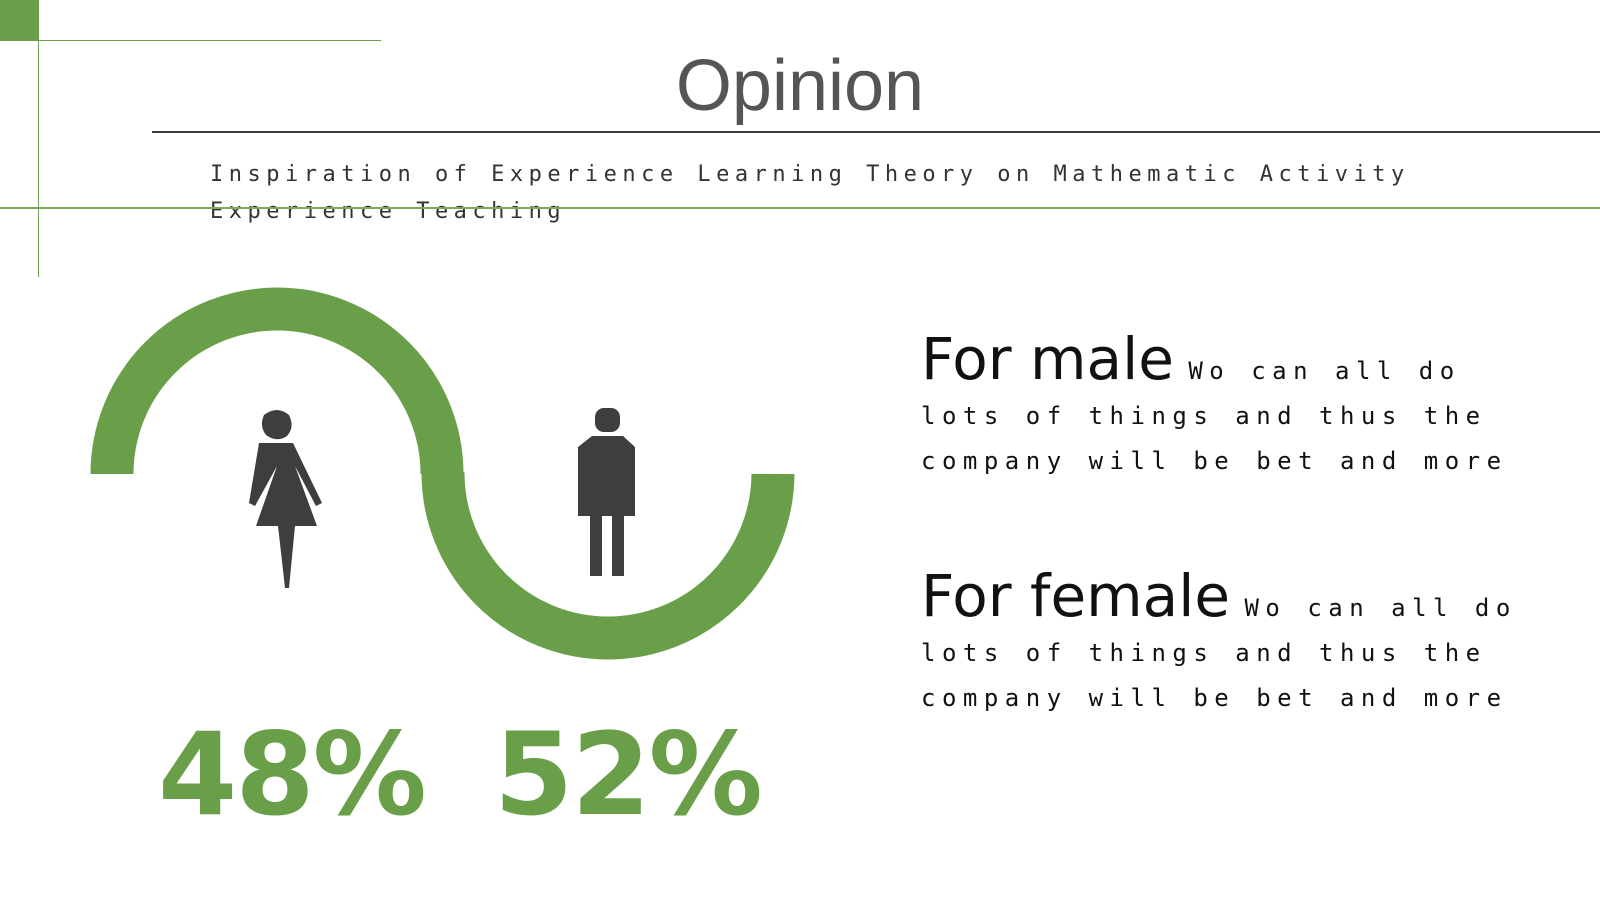  Describe the element at coordinates (292, 774) in the screenshot. I see `female-percentage: 48%` at that location.